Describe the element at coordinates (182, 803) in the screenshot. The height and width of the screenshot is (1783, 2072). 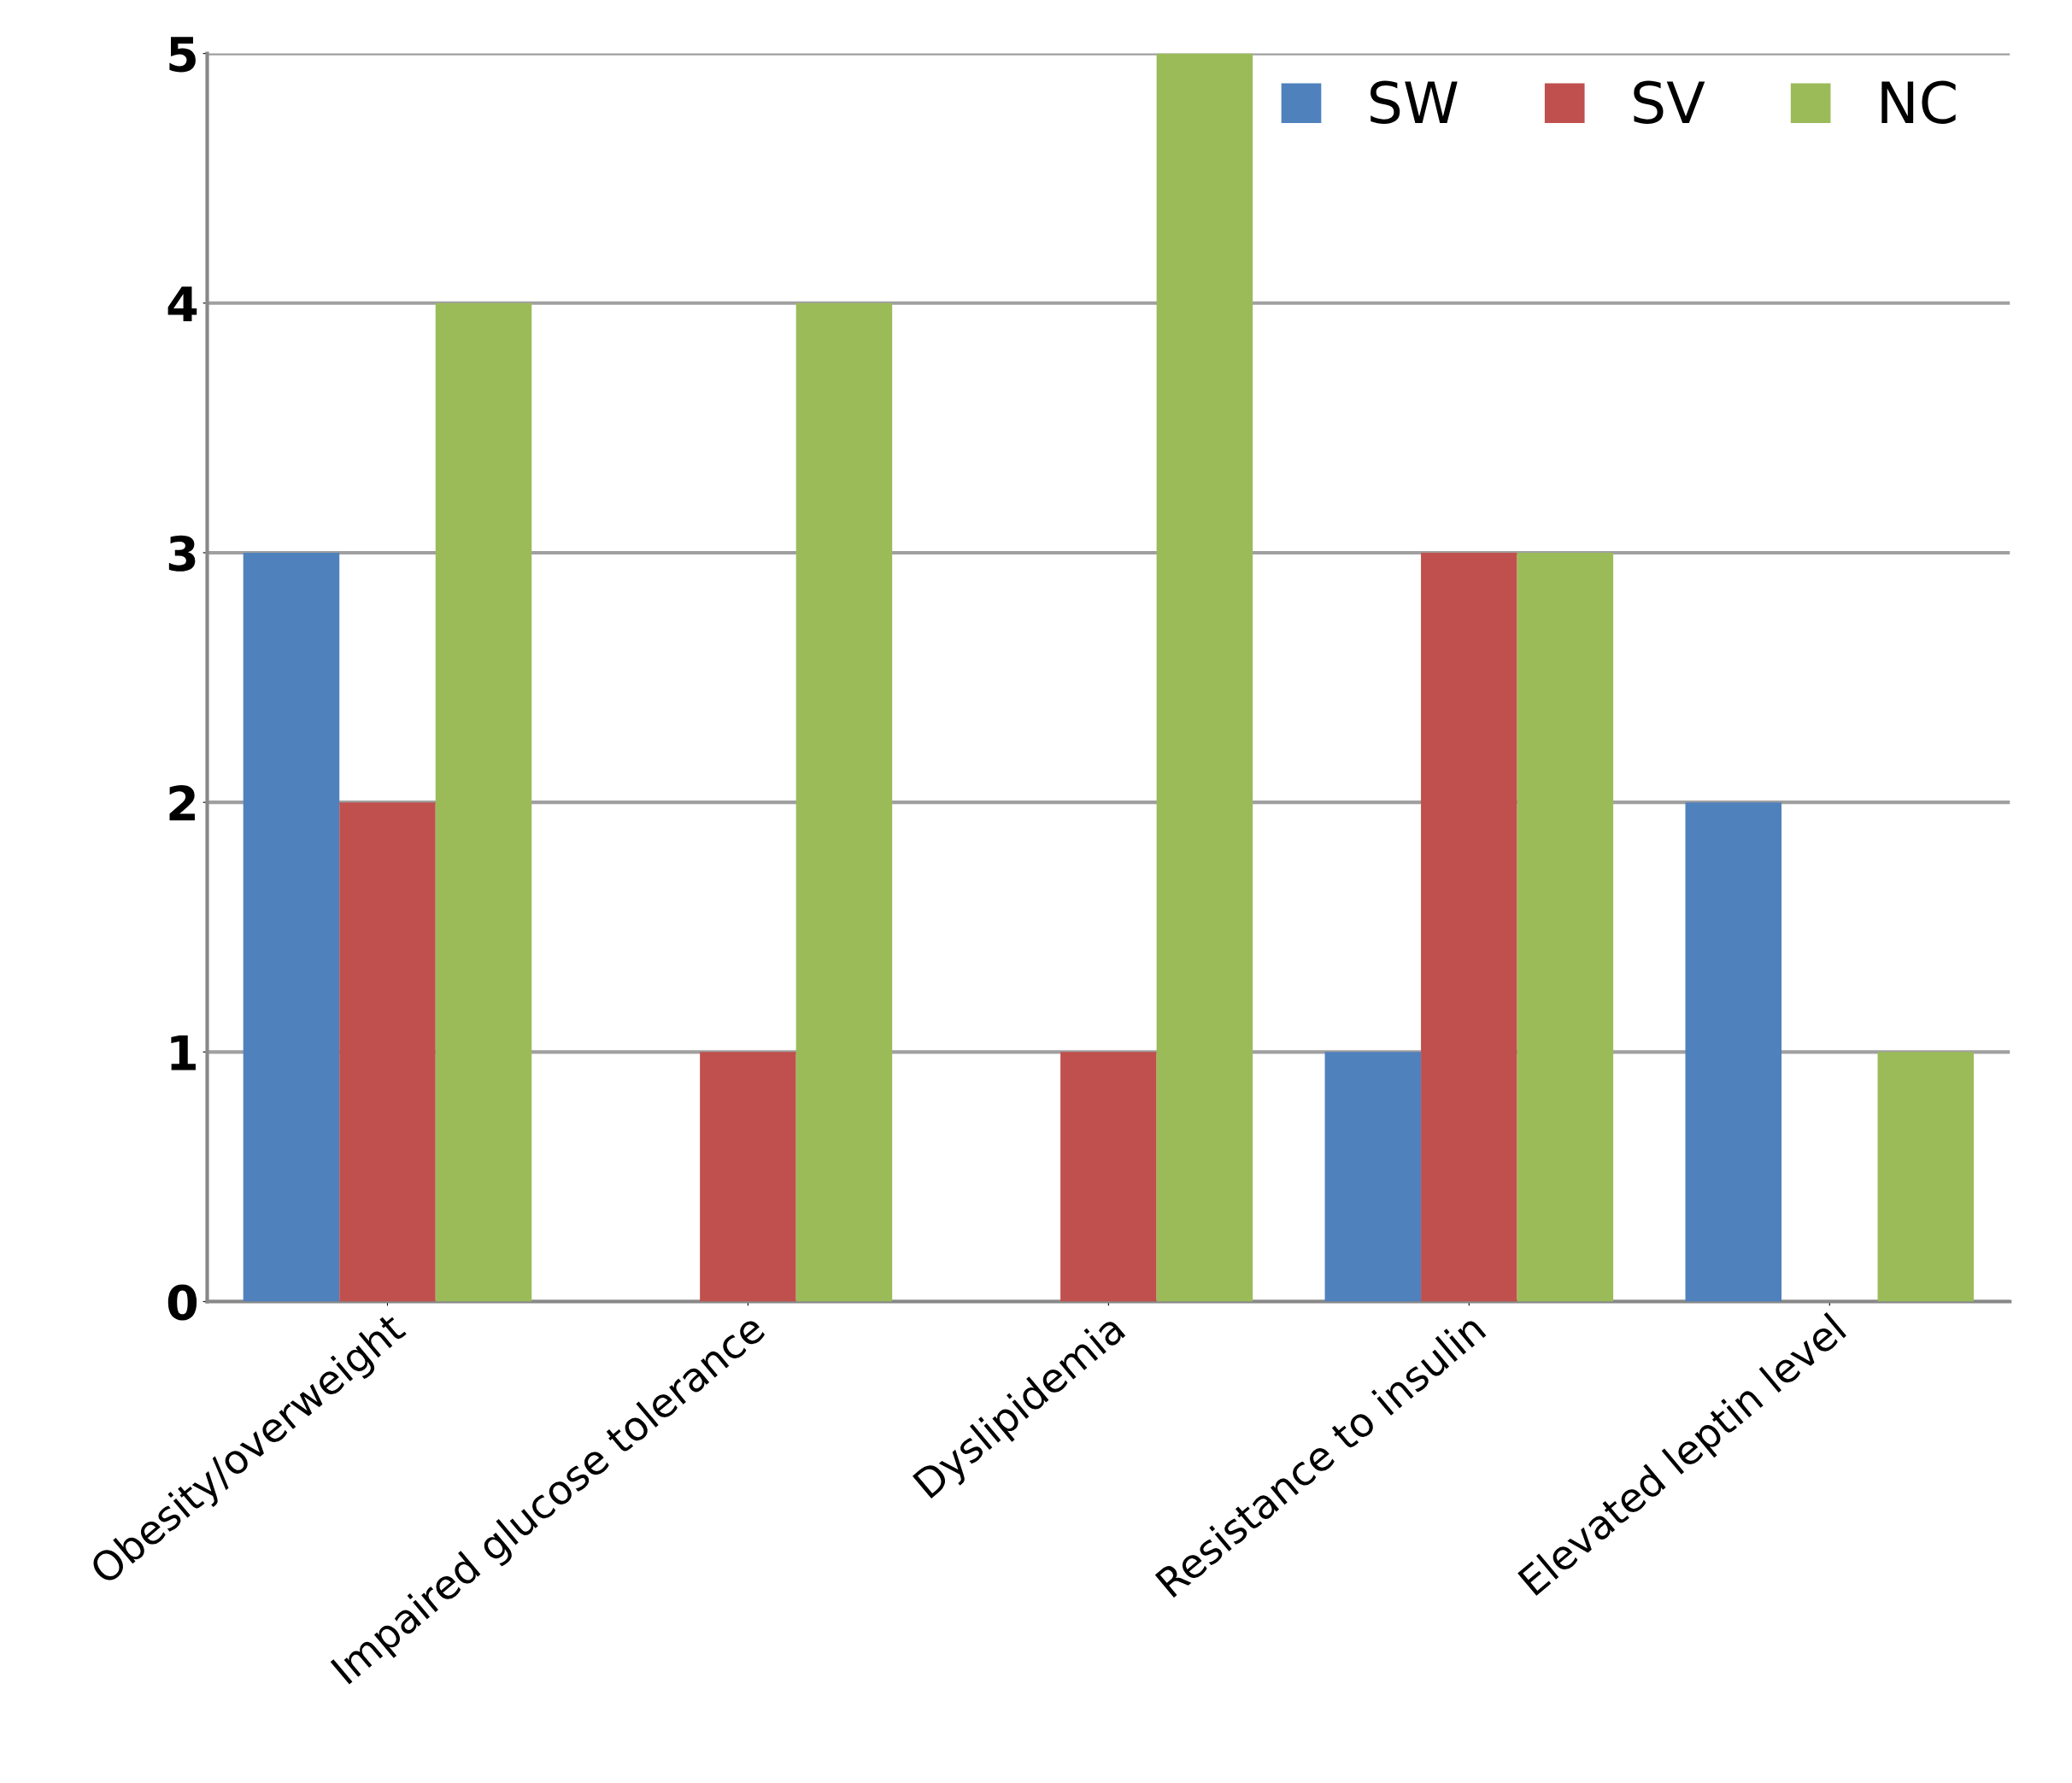
I see `y-tick-label: 2` at that location.